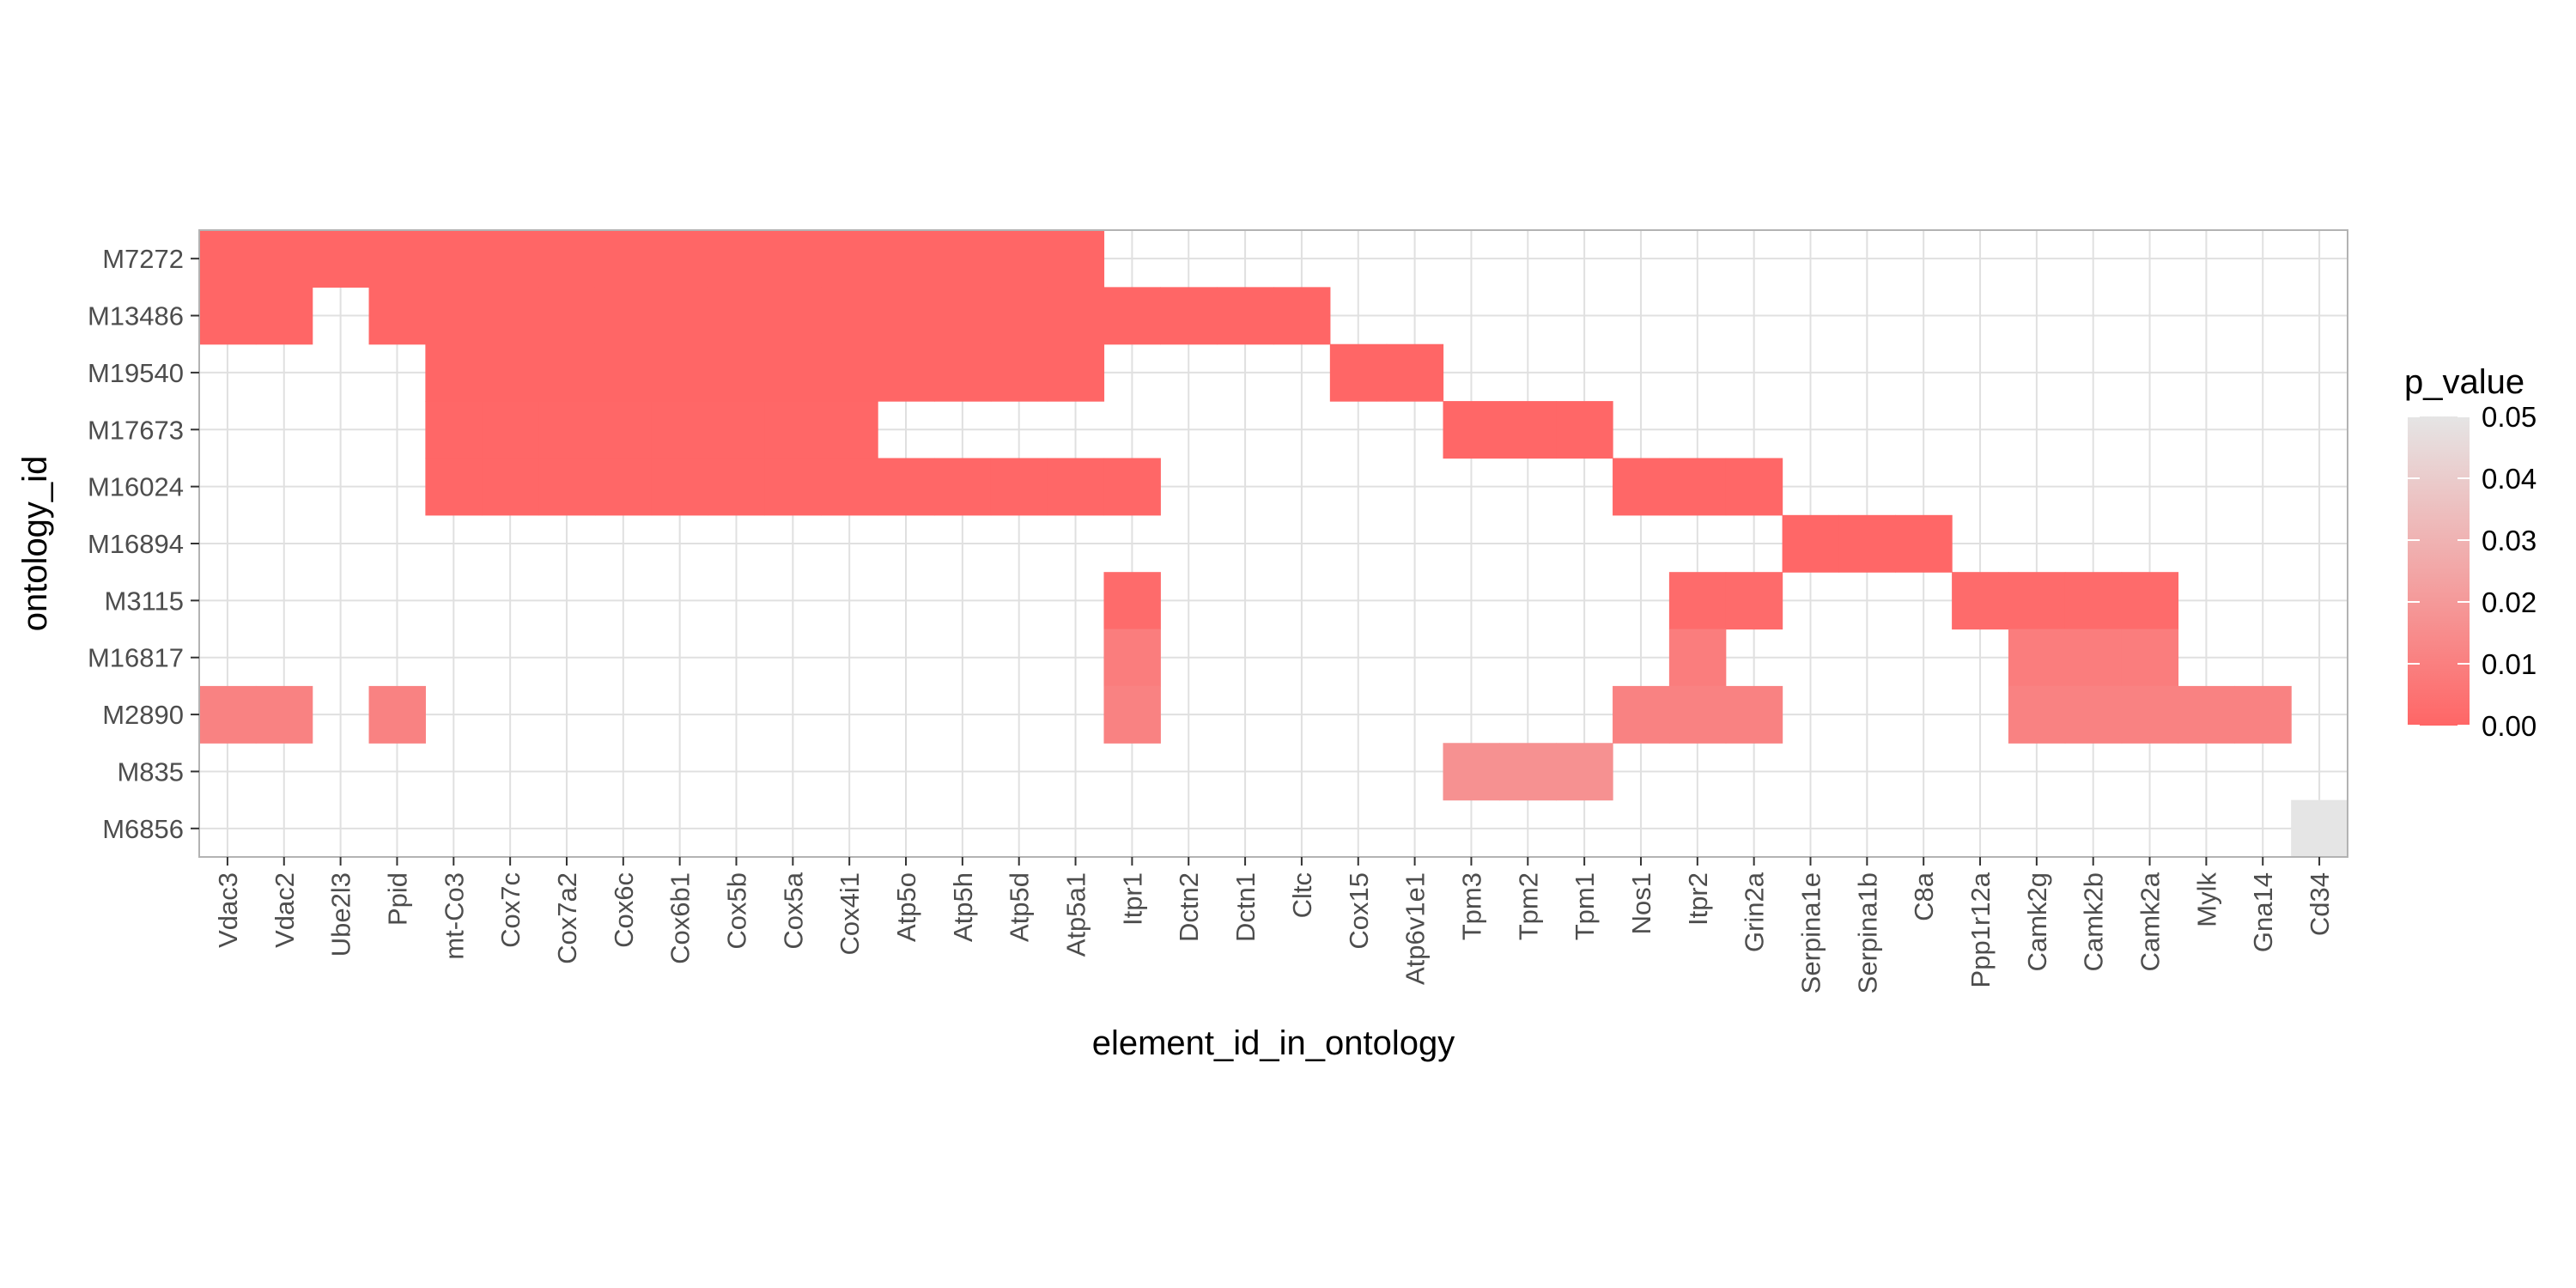 The image size is (2576, 1288). What do you see at coordinates (793, 372) in the screenshot?
I see `heatmap-cell-M19540-Cox5a` at bounding box center [793, 372].